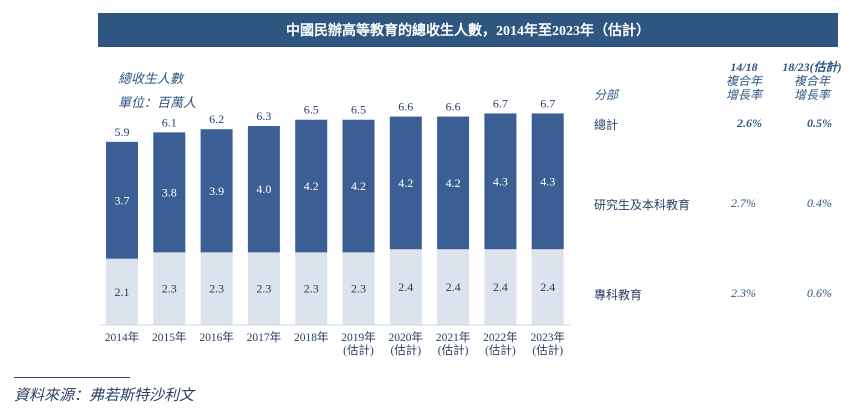 The image size is (853, 408). What do you see at coordinates (819, 293) in the screenshot?
I see `row-vocational-cagr-18-23: 0.6%` at bounding box center [819, 293].